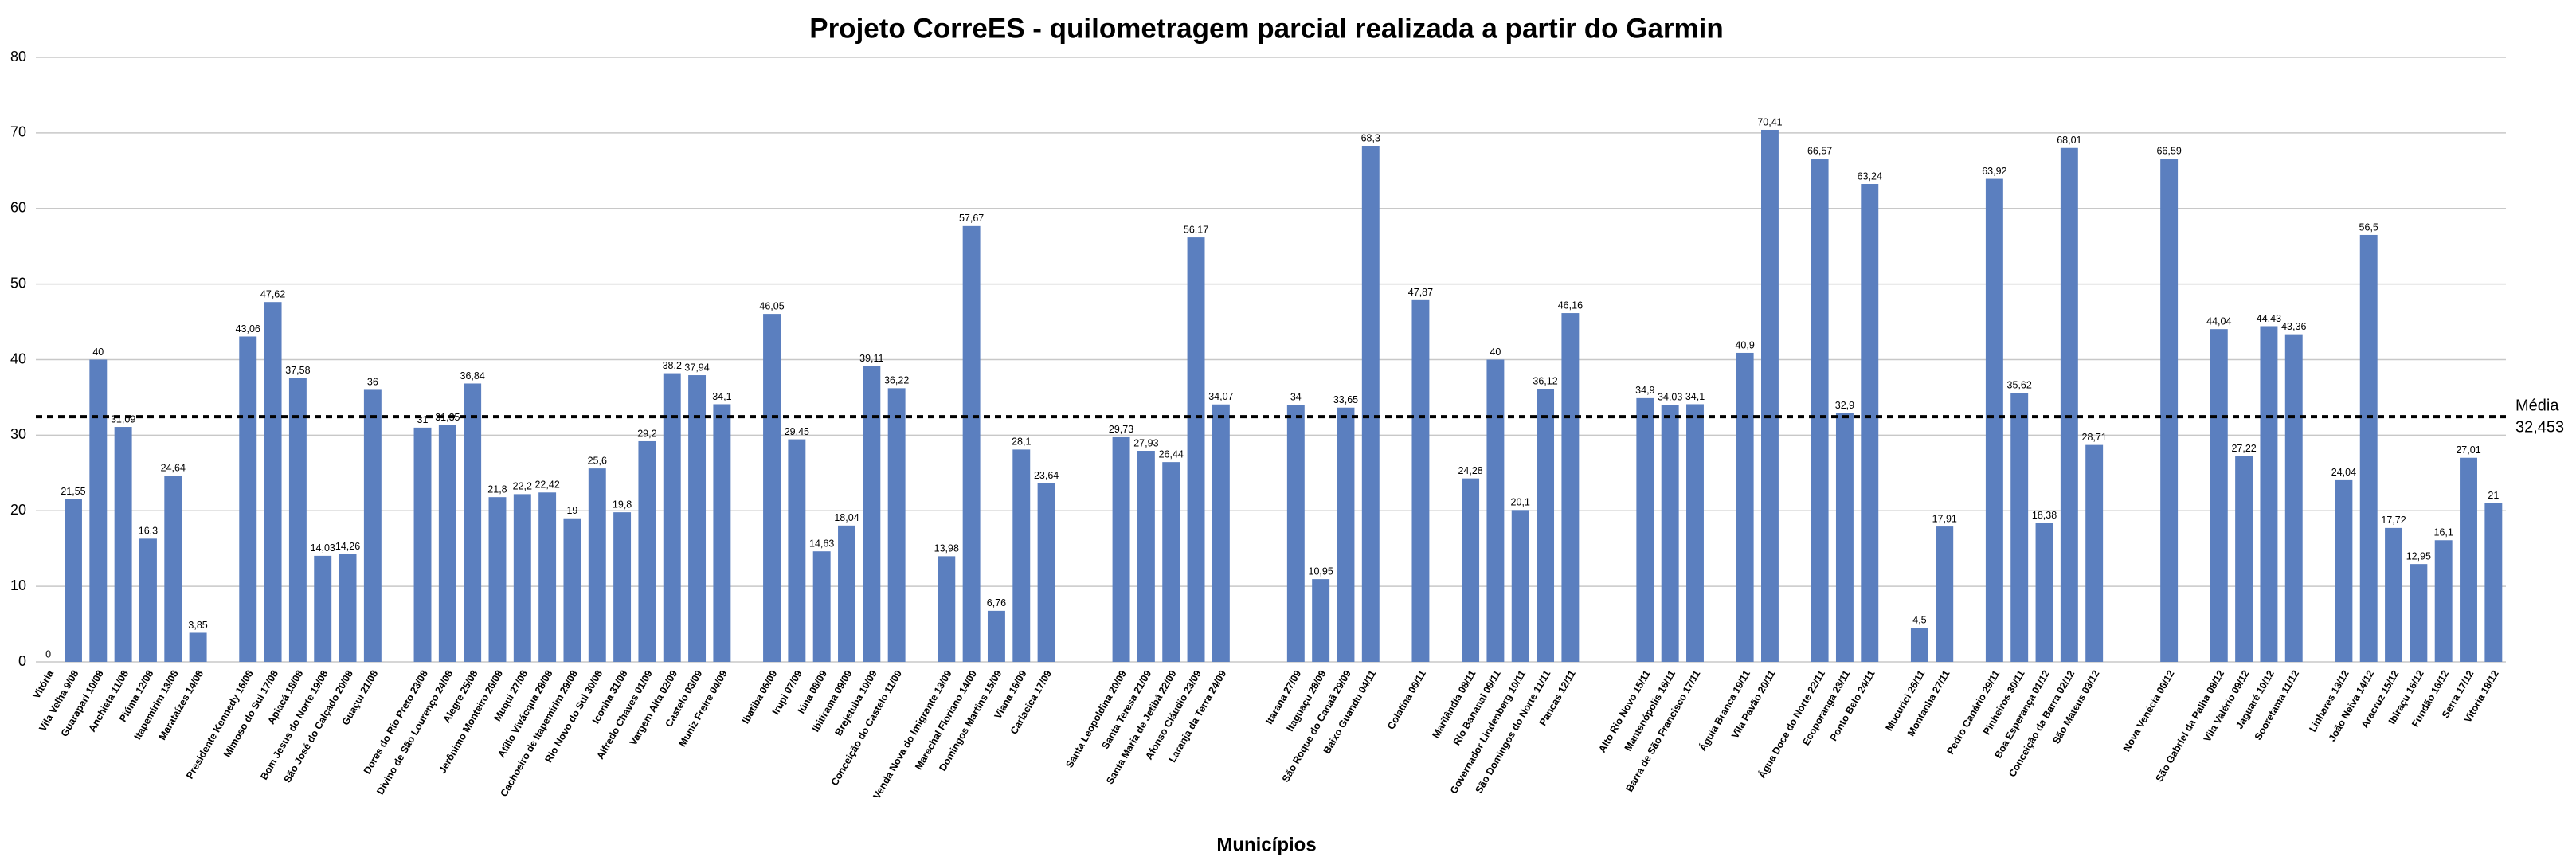 This screenshot has width=2576, height=865. Describe the element at coordinates (22, 661) in the screenshot. I see `y-tick-label: 0` at that location.